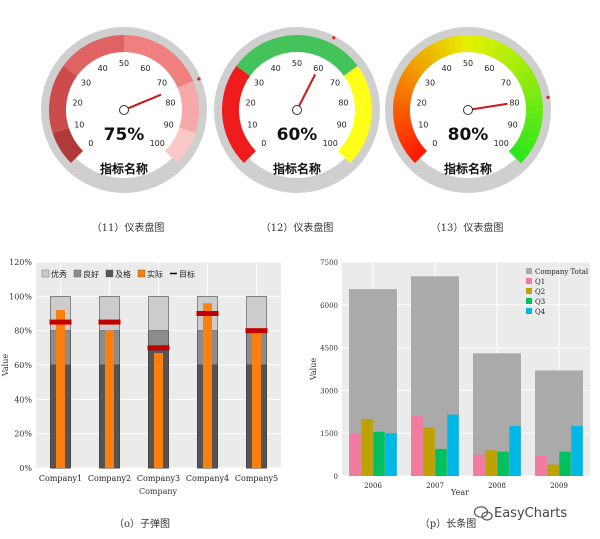 Image resolution: width=600 pixels, height=539 pixels. Describe the element at coordinates (123, 274) in the screenshot. I see `bullet-legend-label: 及格` at that location.